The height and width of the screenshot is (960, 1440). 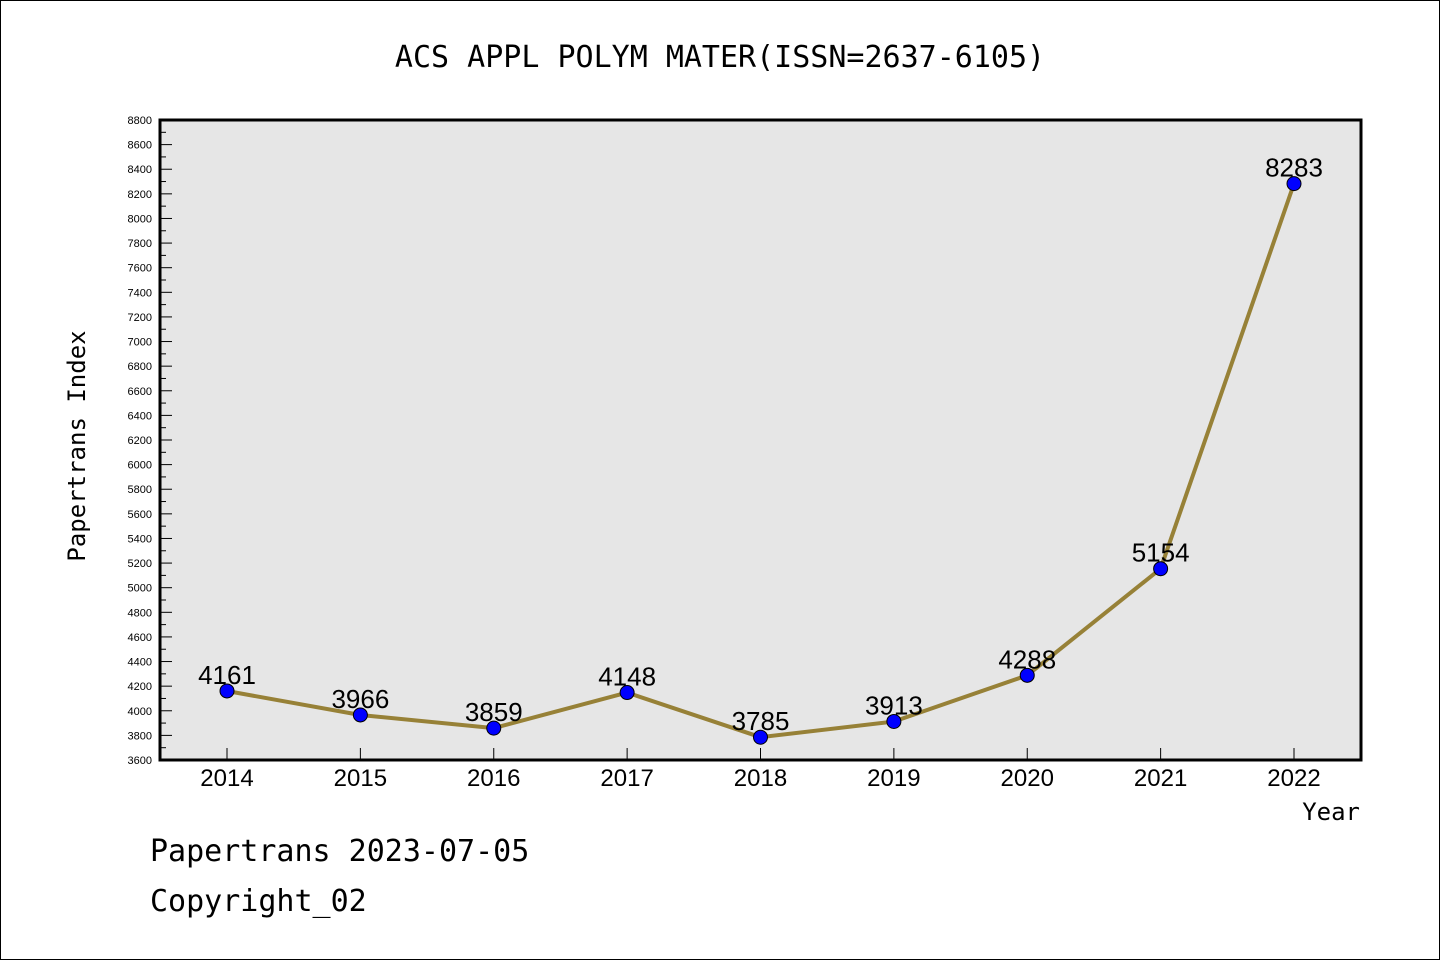 What do you see at coordinates (894, 705) in the screenshot?
I see `data-label: 3913` at bounding box center [894, 705].